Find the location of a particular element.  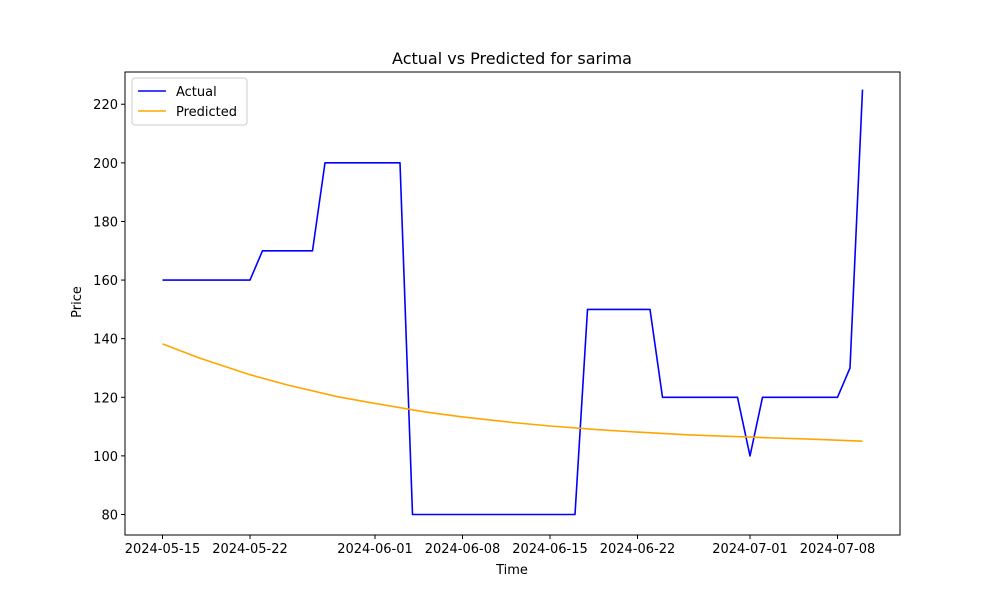

y-tick-label: 160 is located at coordinates (105, 281).